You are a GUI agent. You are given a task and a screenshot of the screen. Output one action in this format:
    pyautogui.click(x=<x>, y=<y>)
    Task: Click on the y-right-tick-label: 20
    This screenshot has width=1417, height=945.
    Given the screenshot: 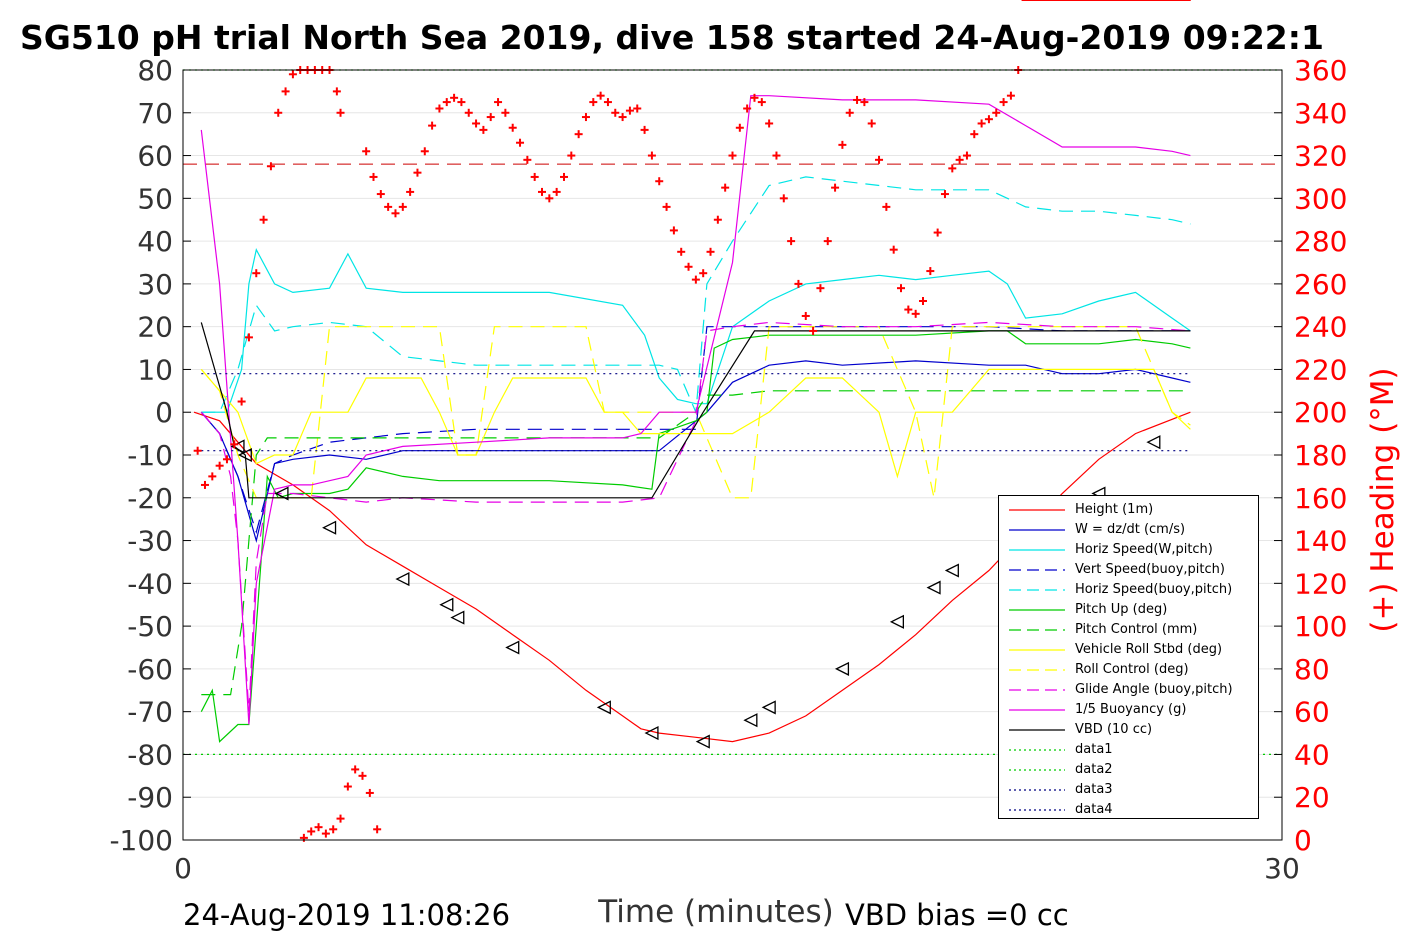 What is the action you would take?
    pyautogui.click(x=1312, y=797)
    